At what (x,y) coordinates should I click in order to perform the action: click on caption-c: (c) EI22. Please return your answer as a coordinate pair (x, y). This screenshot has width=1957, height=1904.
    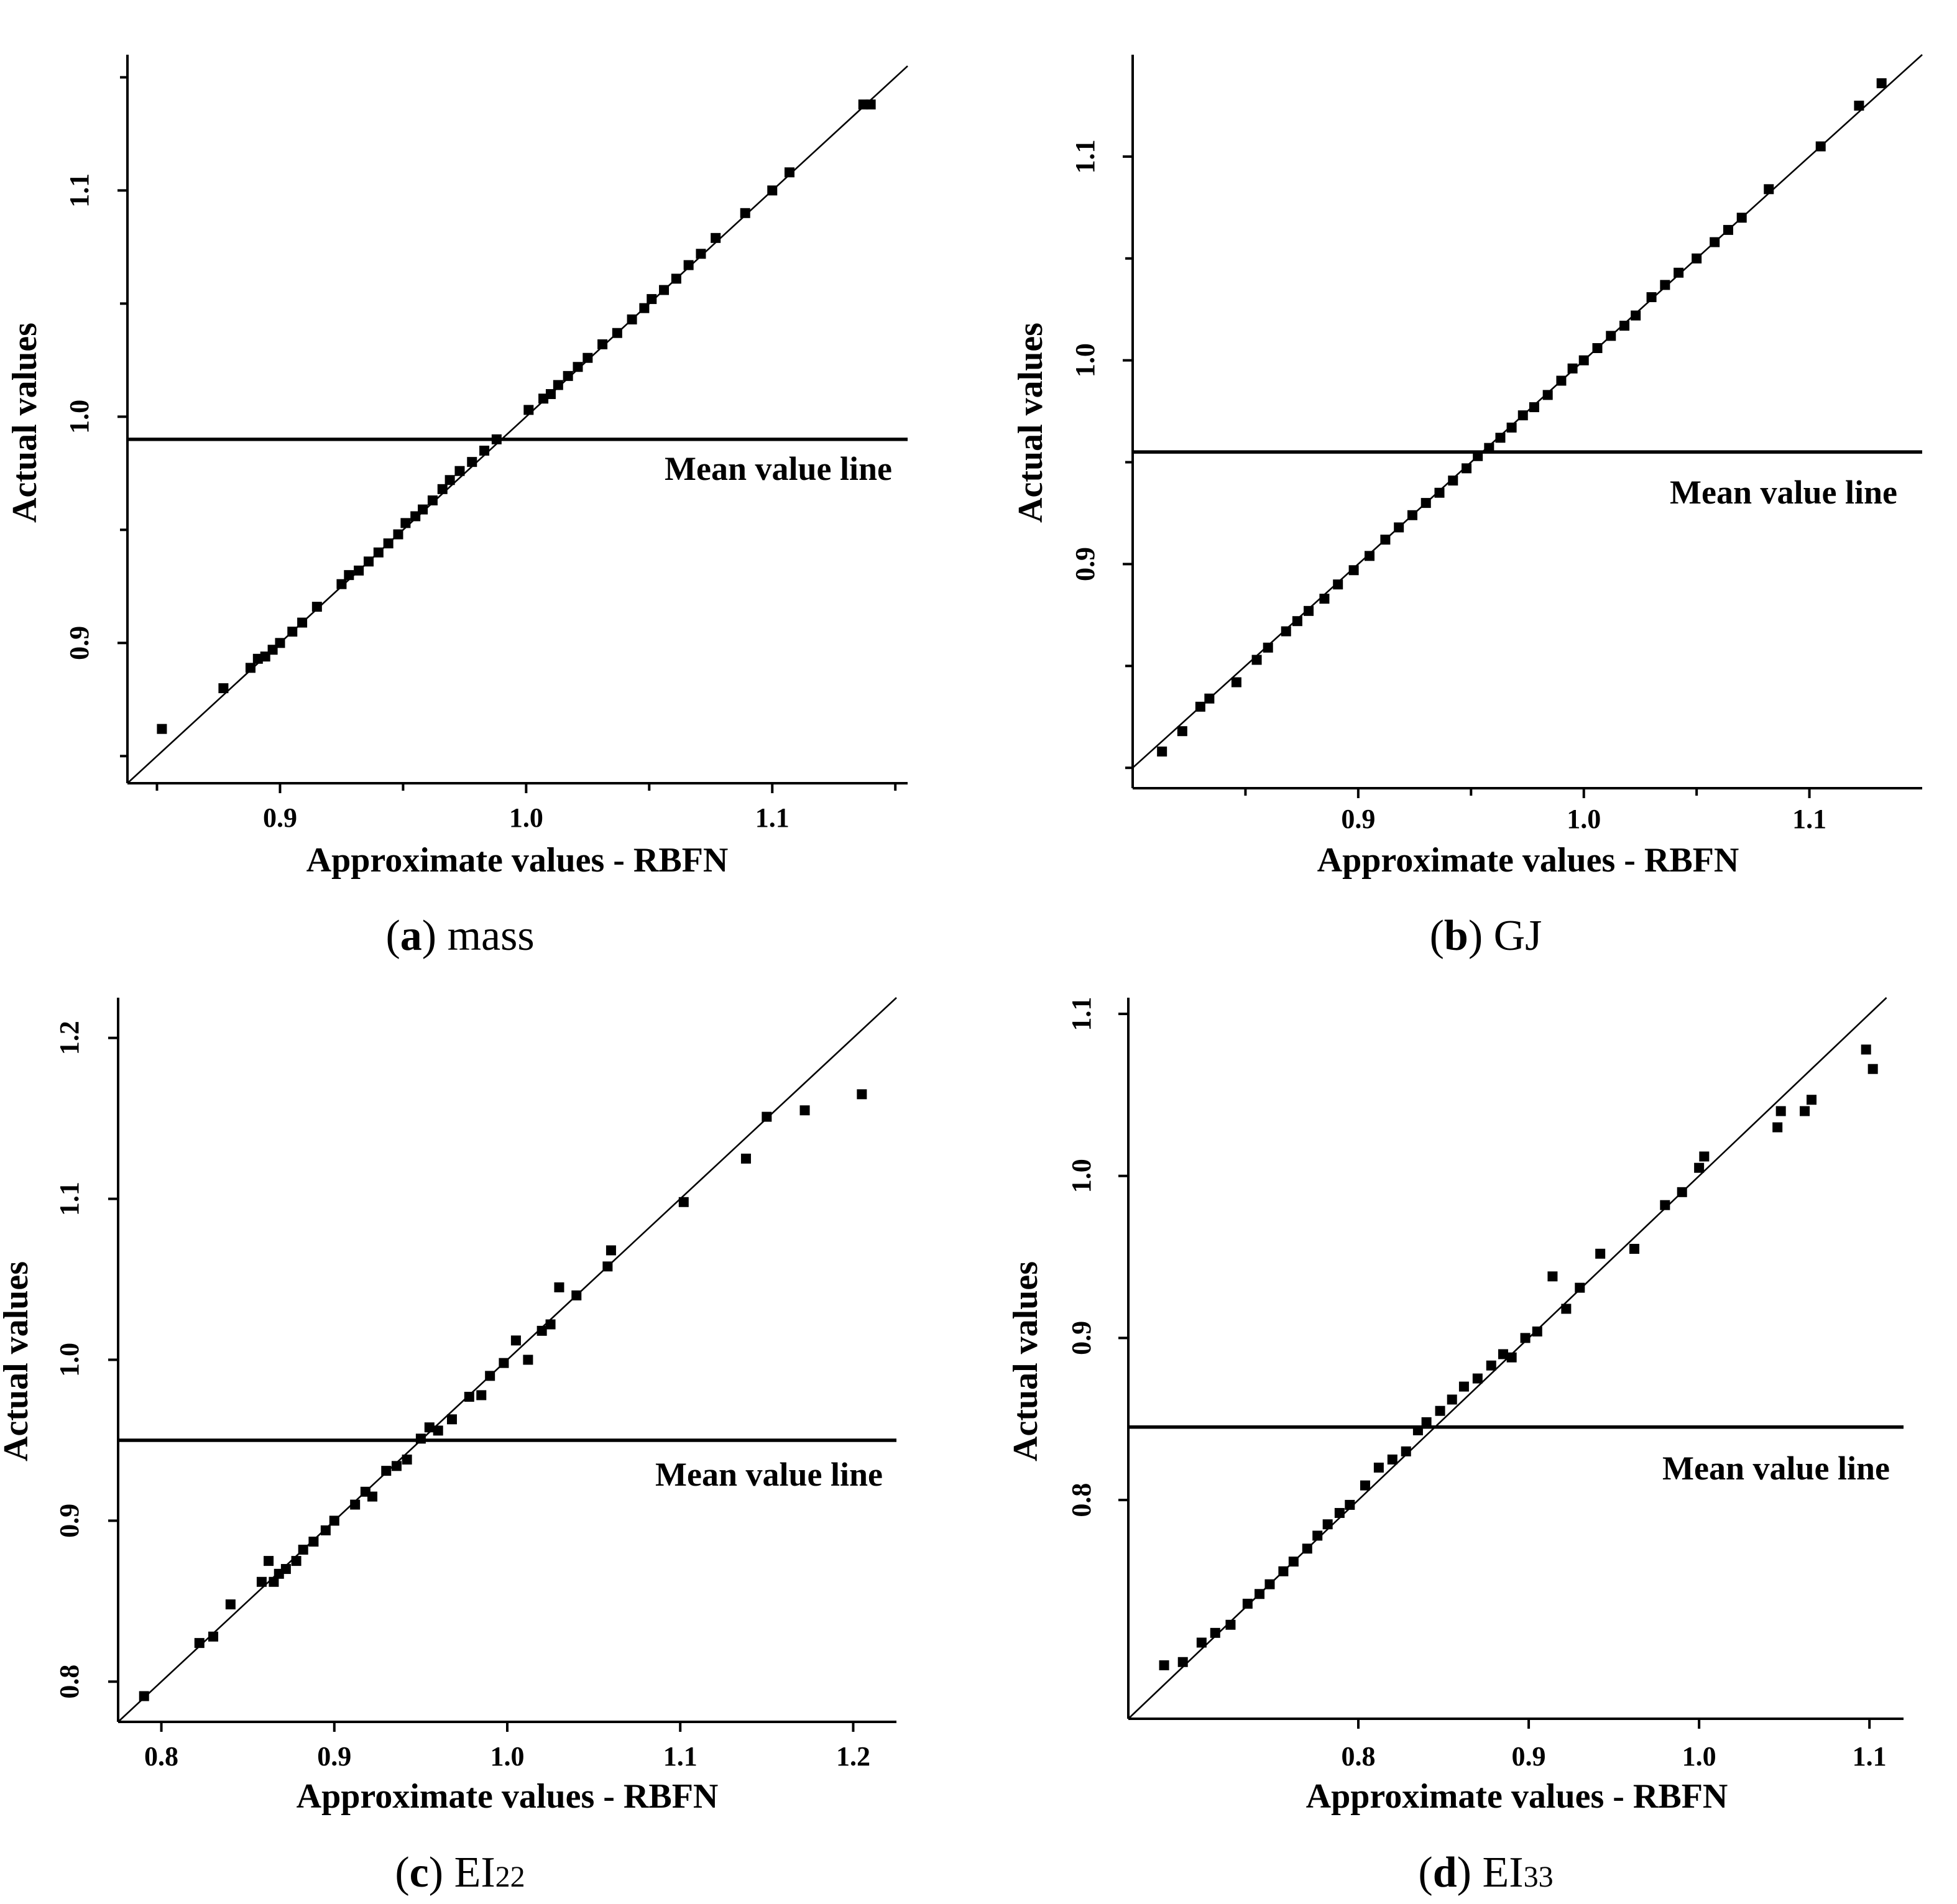
    Looking at the image, I should click on (460, 1873).